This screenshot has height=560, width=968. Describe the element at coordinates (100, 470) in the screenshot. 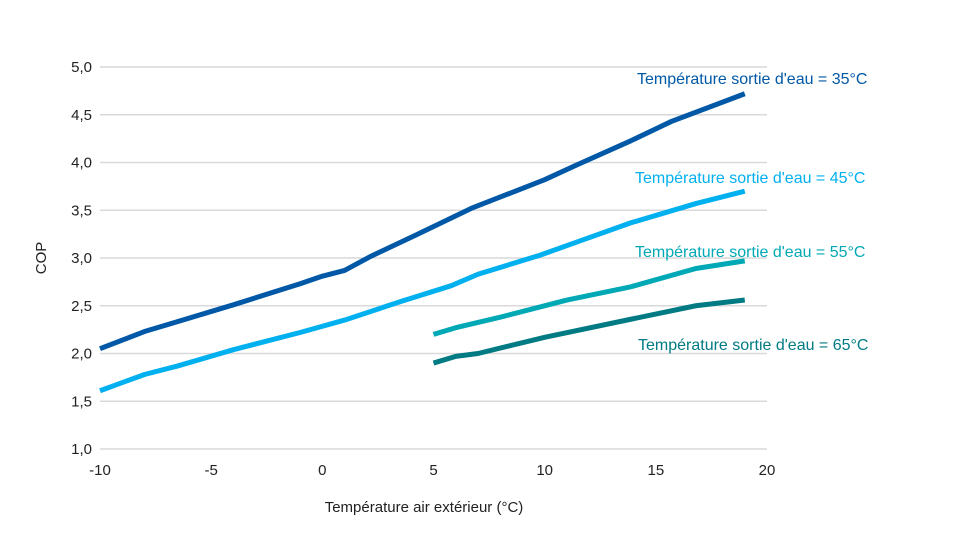

I see `x-tick-label: -10` at that location.